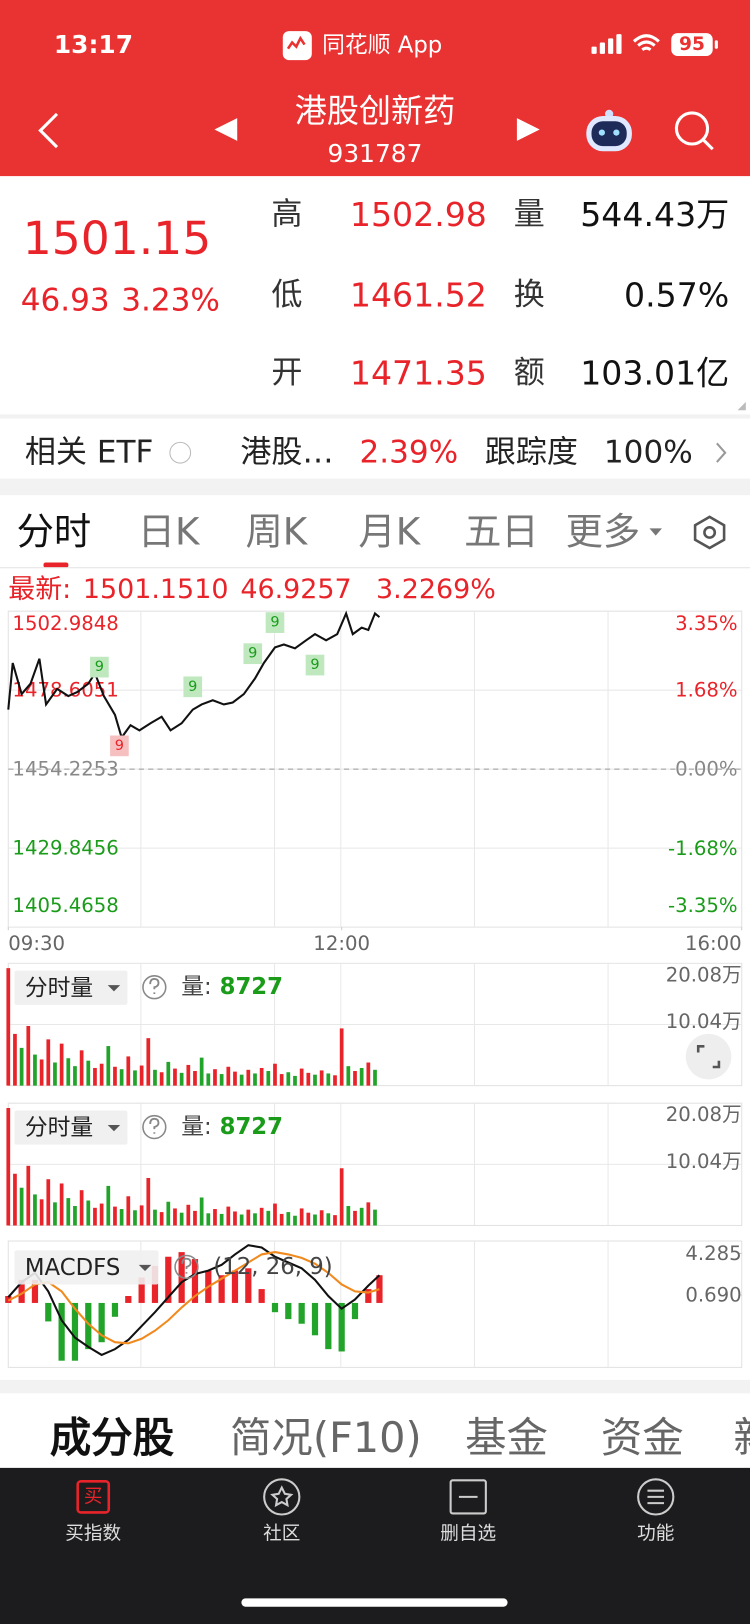 The width and height of the screenshot is (750, 1624). I want to click on app-icon-glyph, so click(296, 42).